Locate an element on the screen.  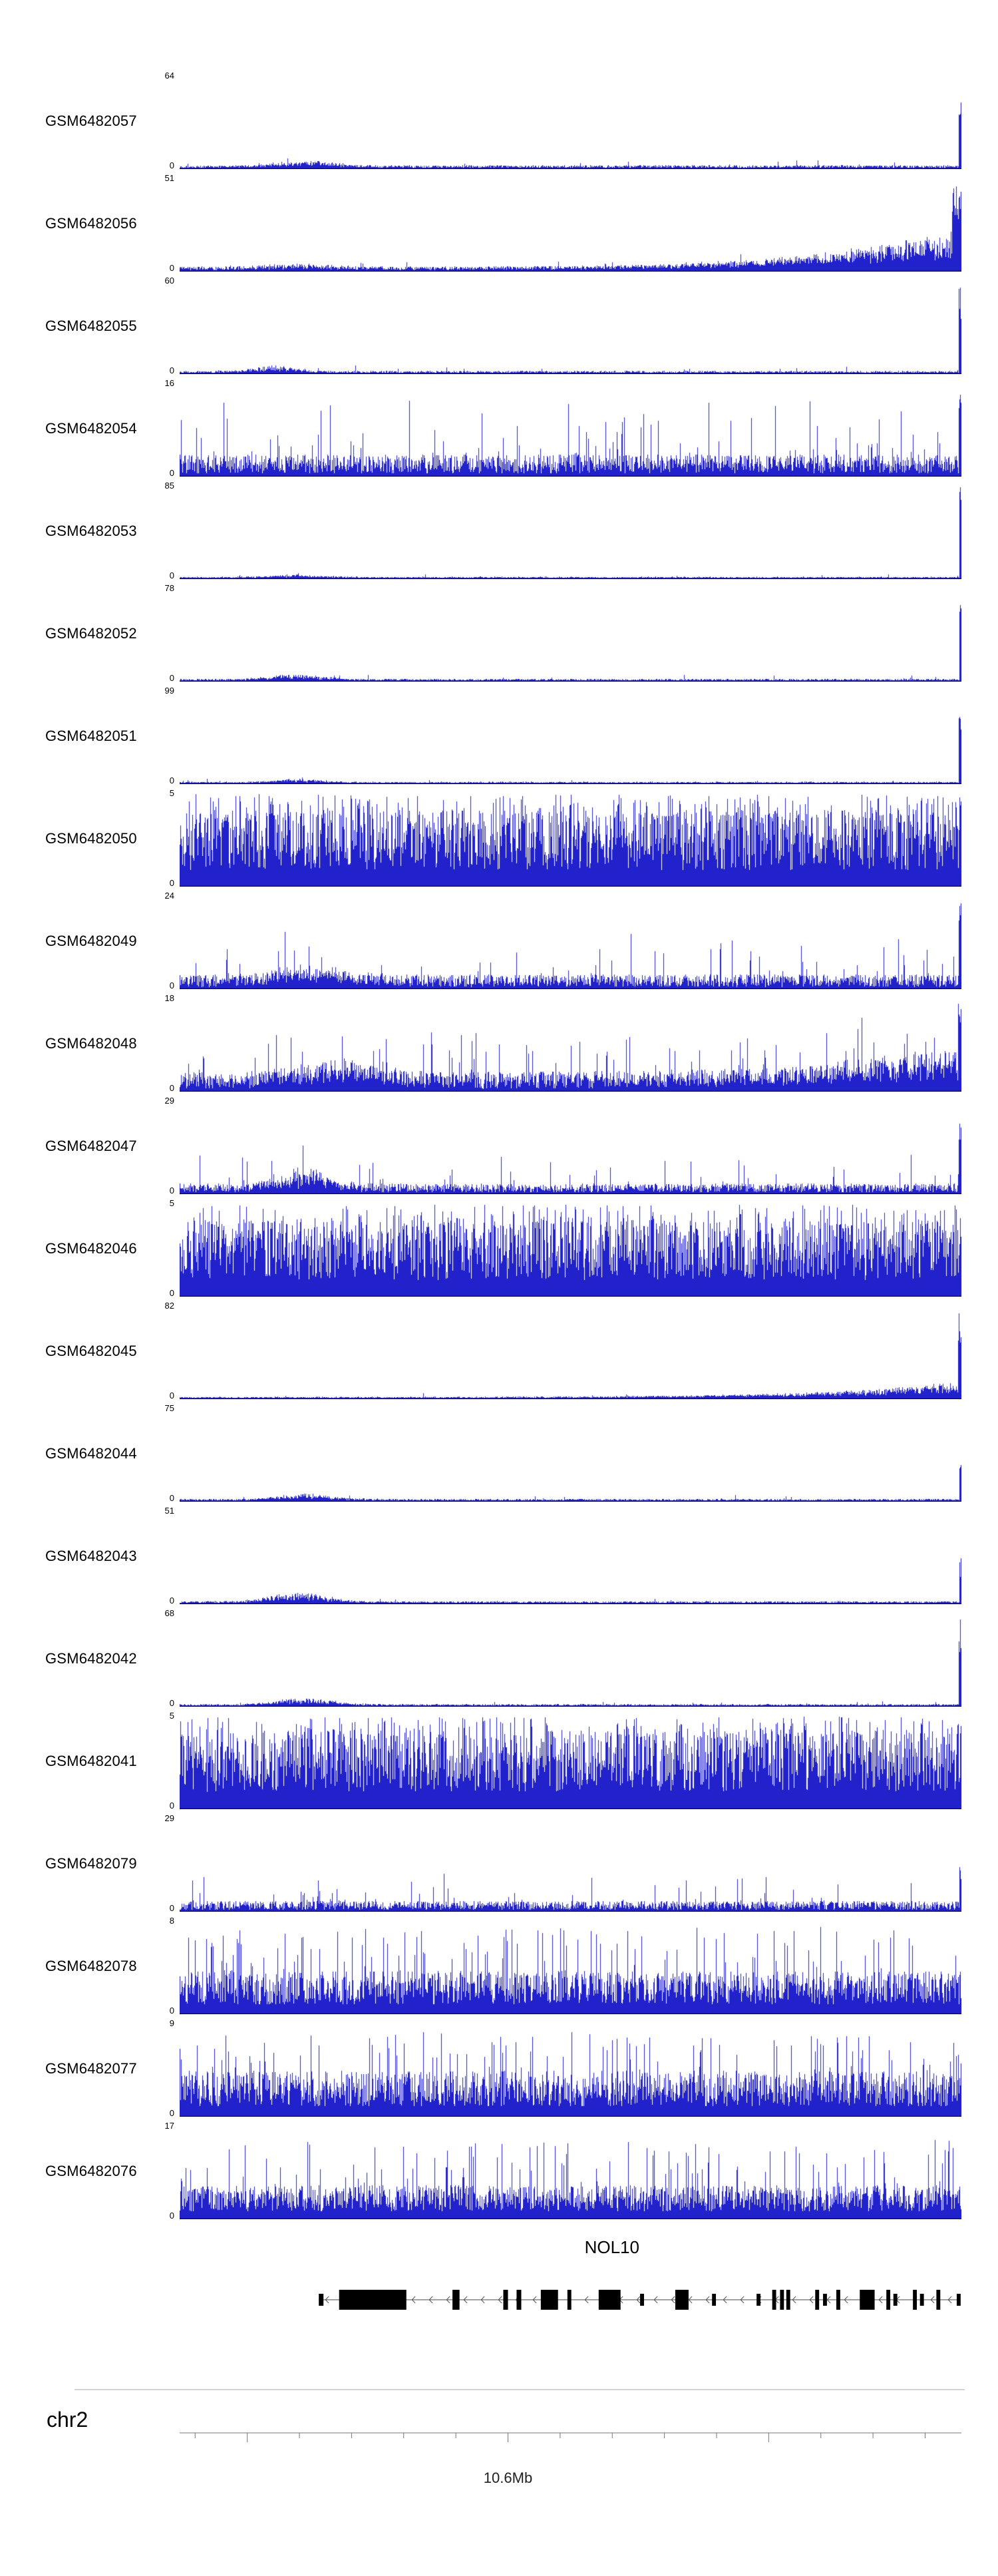
track-ymax-label: 60 is located at coordinates (169, 281).